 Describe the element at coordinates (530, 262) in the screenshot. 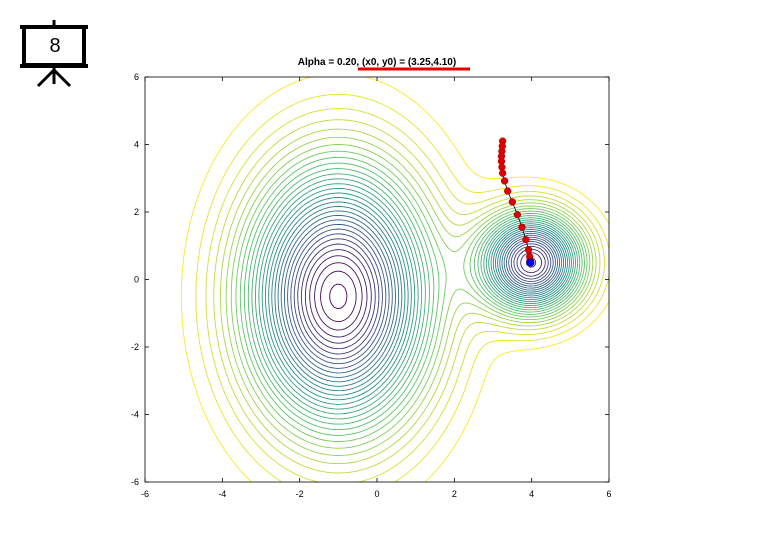

I see `end-point` at that location.